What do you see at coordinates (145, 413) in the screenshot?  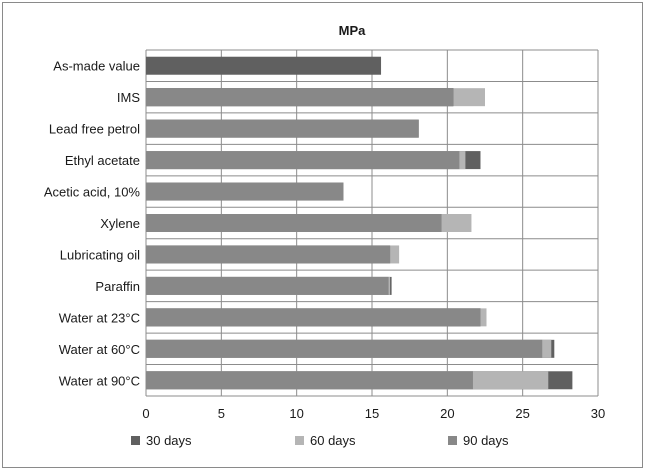 I see `x-tick-label: 0` at bounding box center [145, 413].